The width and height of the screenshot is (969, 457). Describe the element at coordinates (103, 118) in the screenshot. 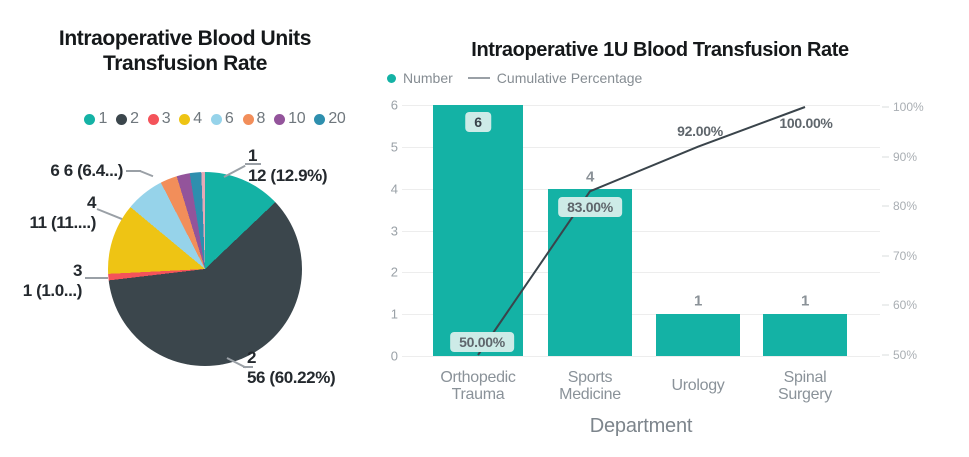

I see `legend-item-label: 1` at that location.